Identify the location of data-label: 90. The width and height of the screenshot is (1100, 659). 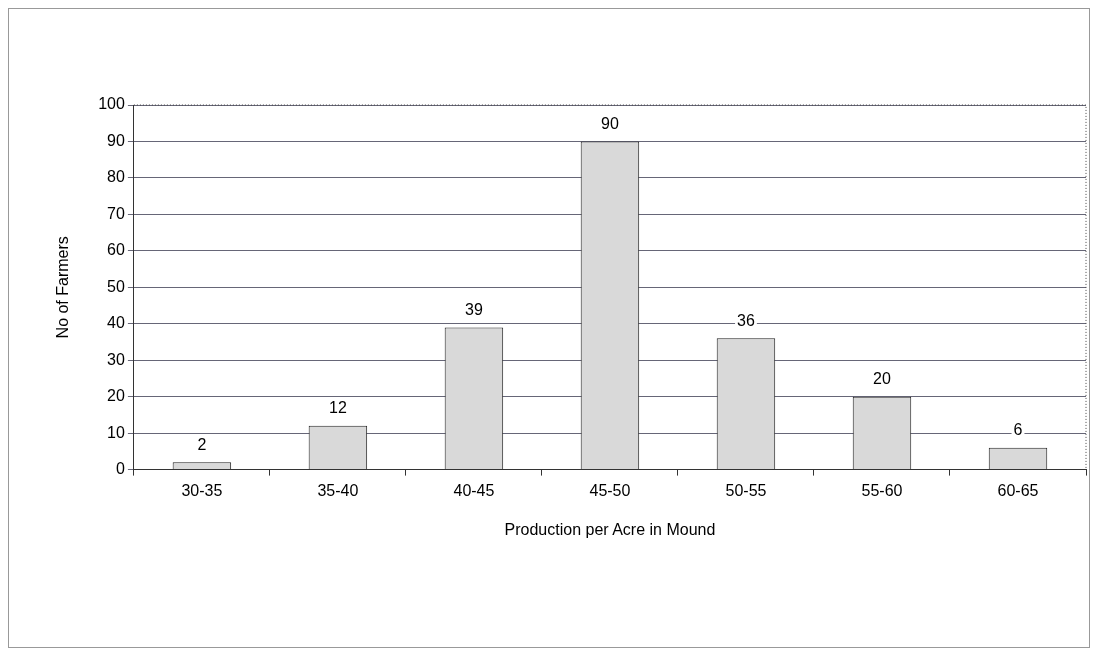
(610, 123).